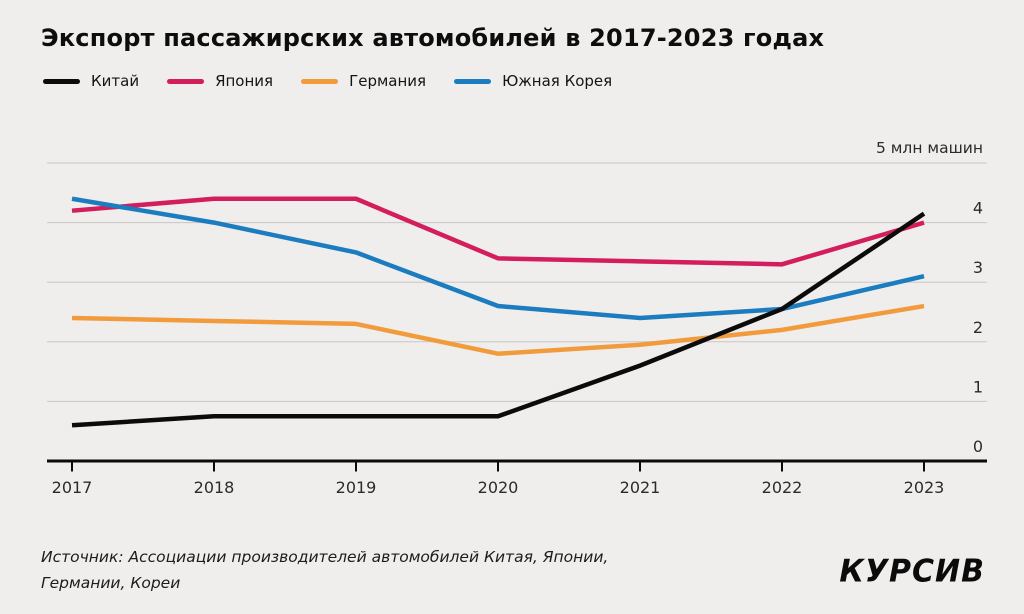 This screenshot has width=1024, height=614. Describe the element at coordinates (72, 487) in the screenshot. I see `x-axis-label-2017: 2017` at that location.